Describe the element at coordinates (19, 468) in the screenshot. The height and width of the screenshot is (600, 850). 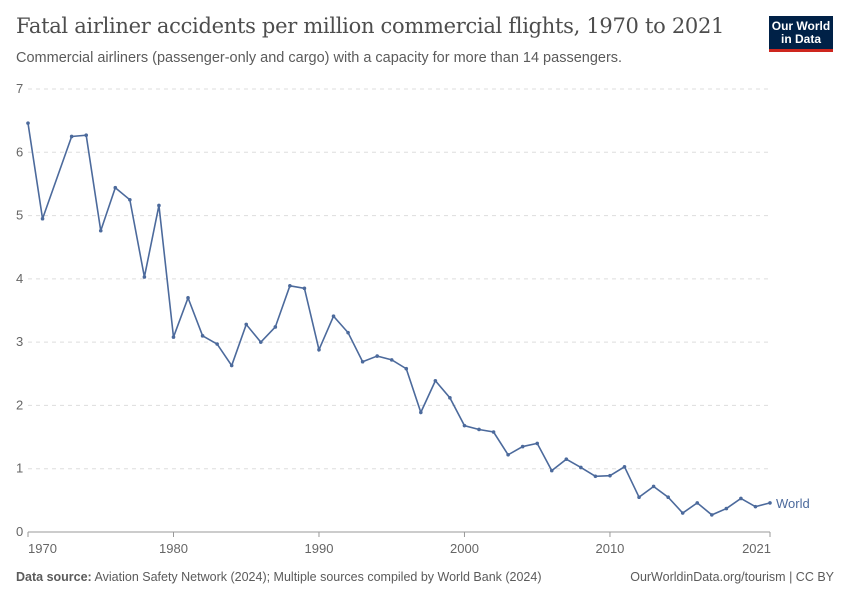
I see `y-tick-label: 1` at that location.